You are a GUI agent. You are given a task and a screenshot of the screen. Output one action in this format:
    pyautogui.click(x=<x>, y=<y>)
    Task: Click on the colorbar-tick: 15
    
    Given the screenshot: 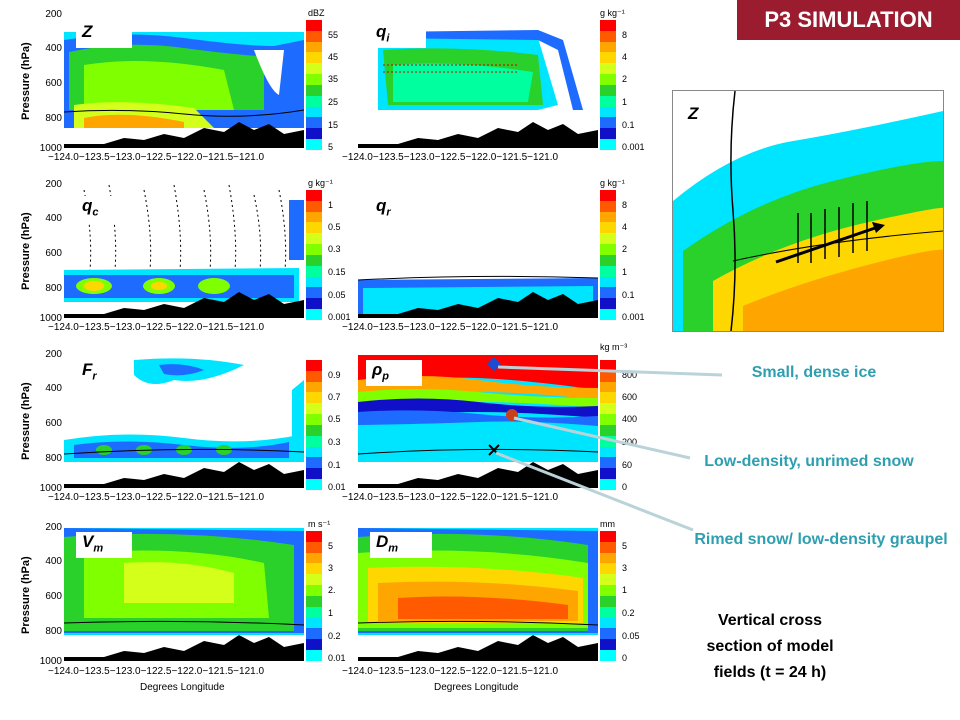 What is the action you would take?
    pyautogui.click(x=333, y=125)
    